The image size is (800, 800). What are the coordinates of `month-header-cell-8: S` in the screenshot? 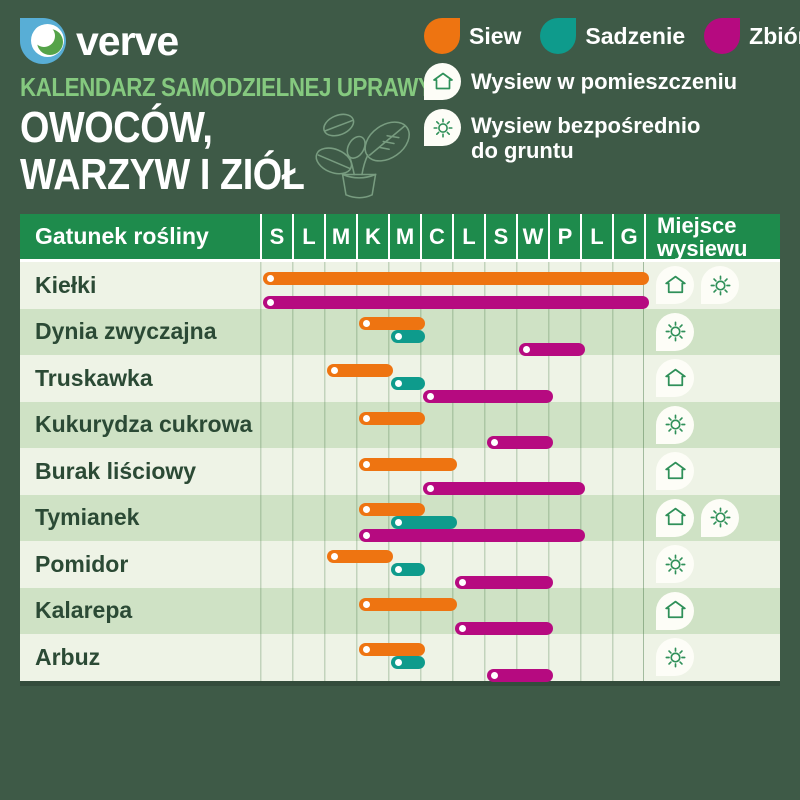 It's located at (500, 236).